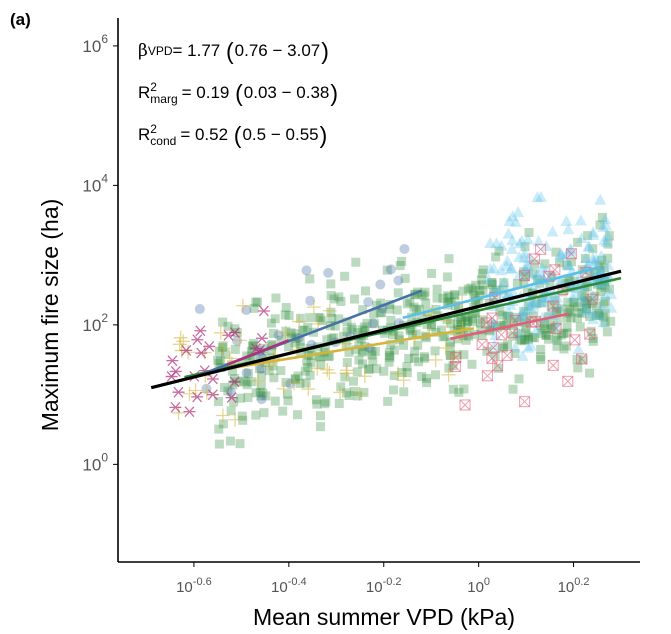 The image size is (671, 634). What do you see at coordinates (95, 323) in the screenshot?
I see `y-tick-label: 10²` at bounding box center [95, 323].